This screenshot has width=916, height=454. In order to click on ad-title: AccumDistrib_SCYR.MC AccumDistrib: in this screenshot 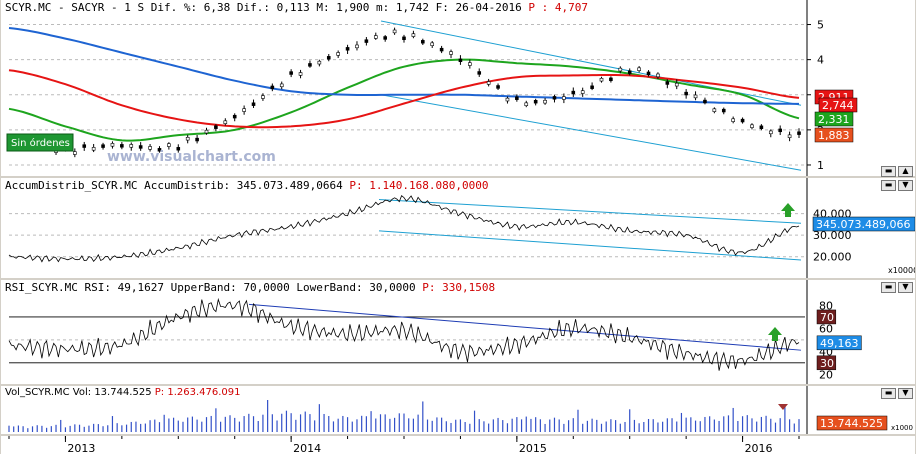, I will do `click(118, 185)`.